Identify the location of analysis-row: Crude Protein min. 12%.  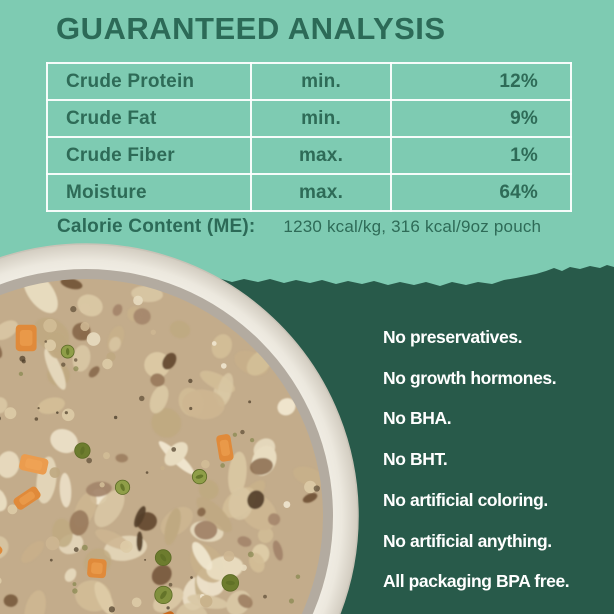
(309, 81).